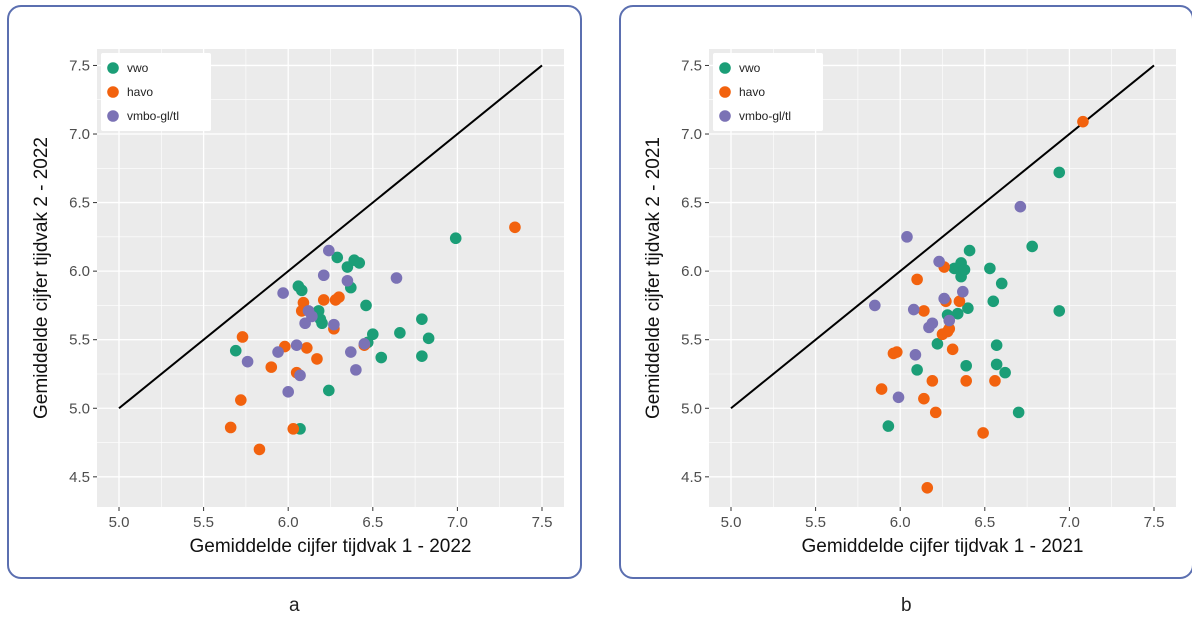 The height and width of the screenshot is (621, 1192). I want to click on chart-b-points, so click(979, 304).